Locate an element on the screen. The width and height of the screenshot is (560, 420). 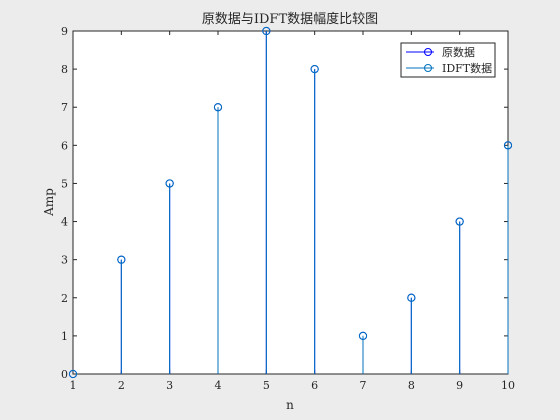
legend-box is located at coordinates (448, 60).